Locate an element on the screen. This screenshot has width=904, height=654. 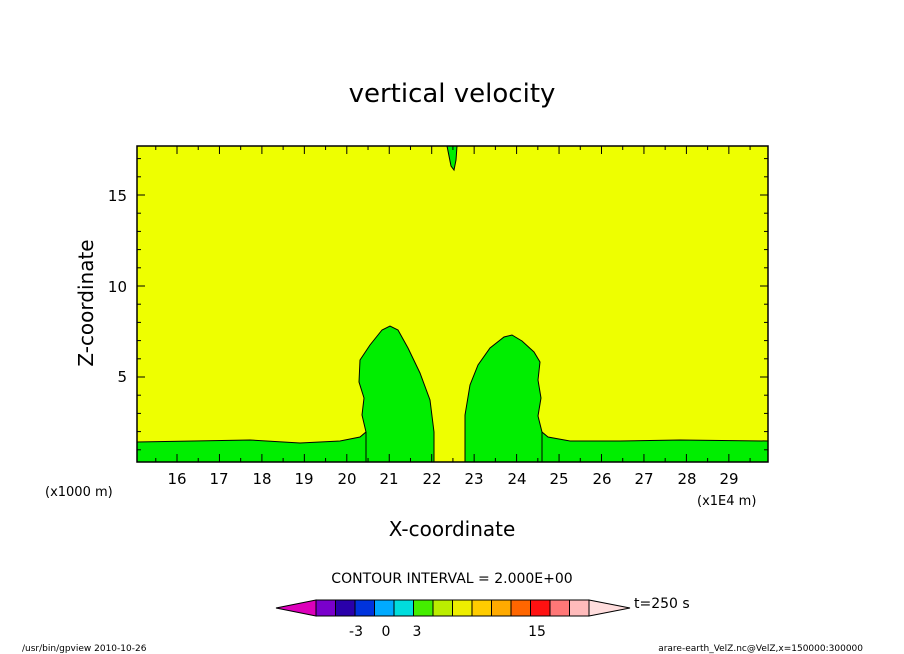
colorbar-label: 3 is located at coordinates (417, 632).